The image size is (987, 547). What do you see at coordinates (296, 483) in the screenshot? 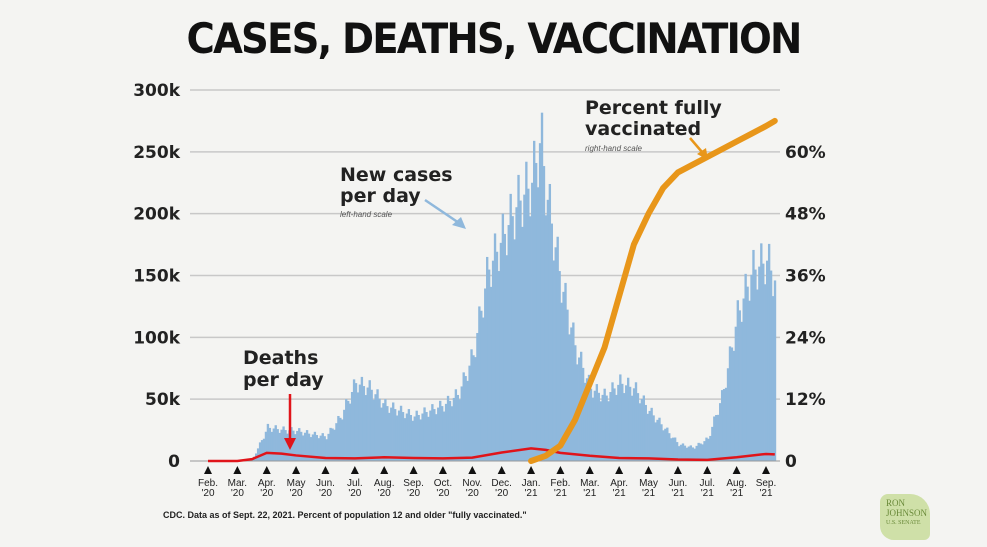
I see `month-label: May` at bounding box center [296, 483].